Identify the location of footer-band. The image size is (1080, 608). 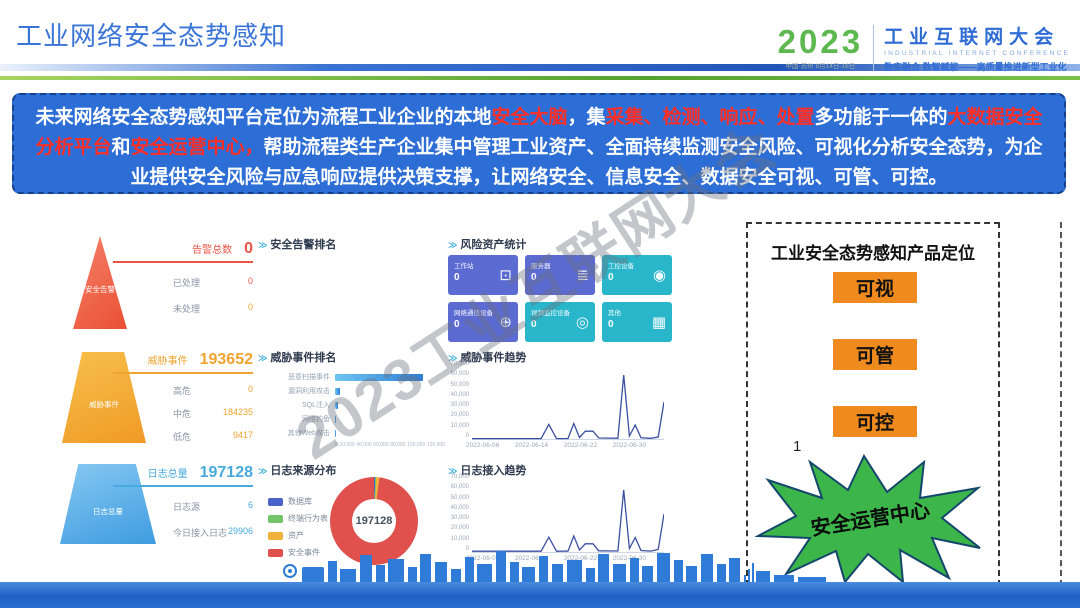
(540, 595).